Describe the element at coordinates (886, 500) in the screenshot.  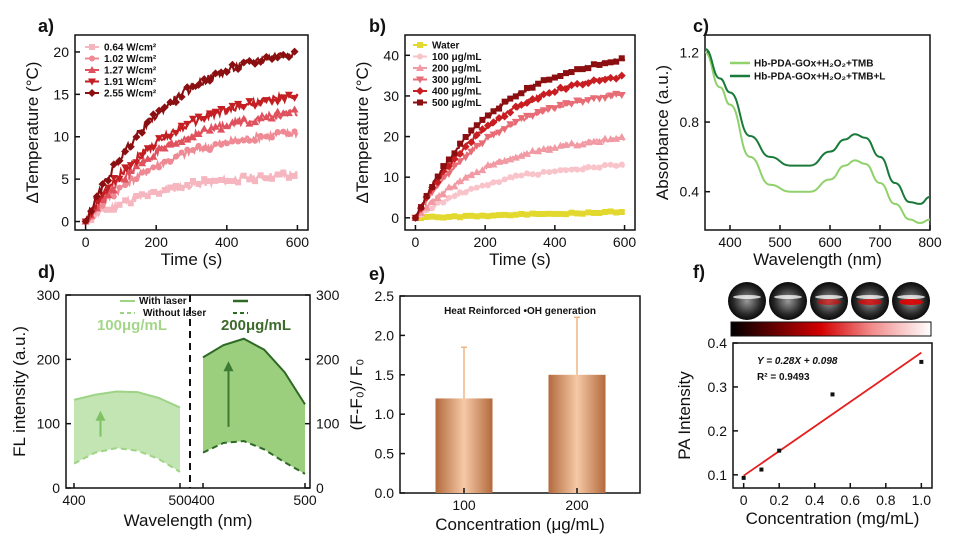
I see `x-tick-label: 0.8` at that location.